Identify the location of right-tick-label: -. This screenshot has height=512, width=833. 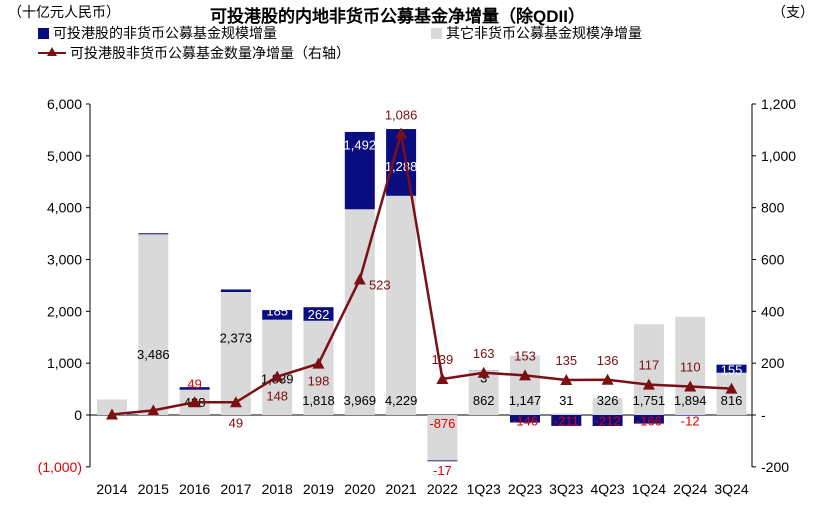
(763, 415).